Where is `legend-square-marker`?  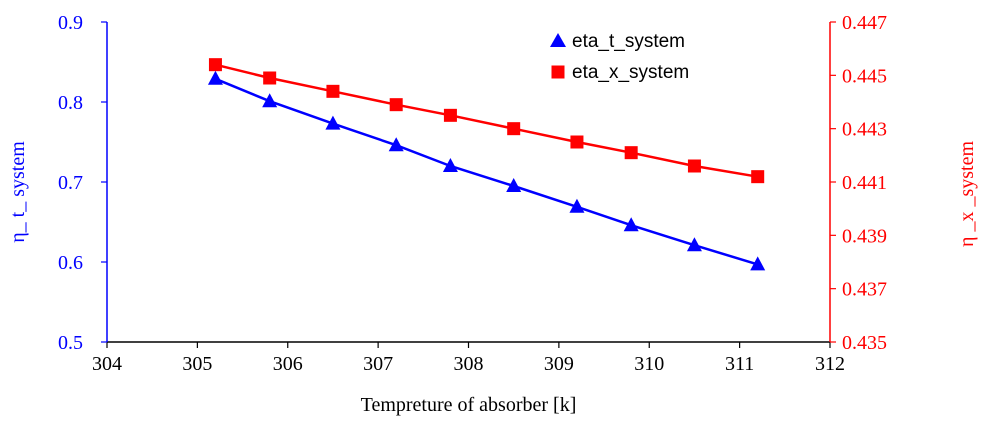
legend-square-marker is located at coordinates (558, 72).